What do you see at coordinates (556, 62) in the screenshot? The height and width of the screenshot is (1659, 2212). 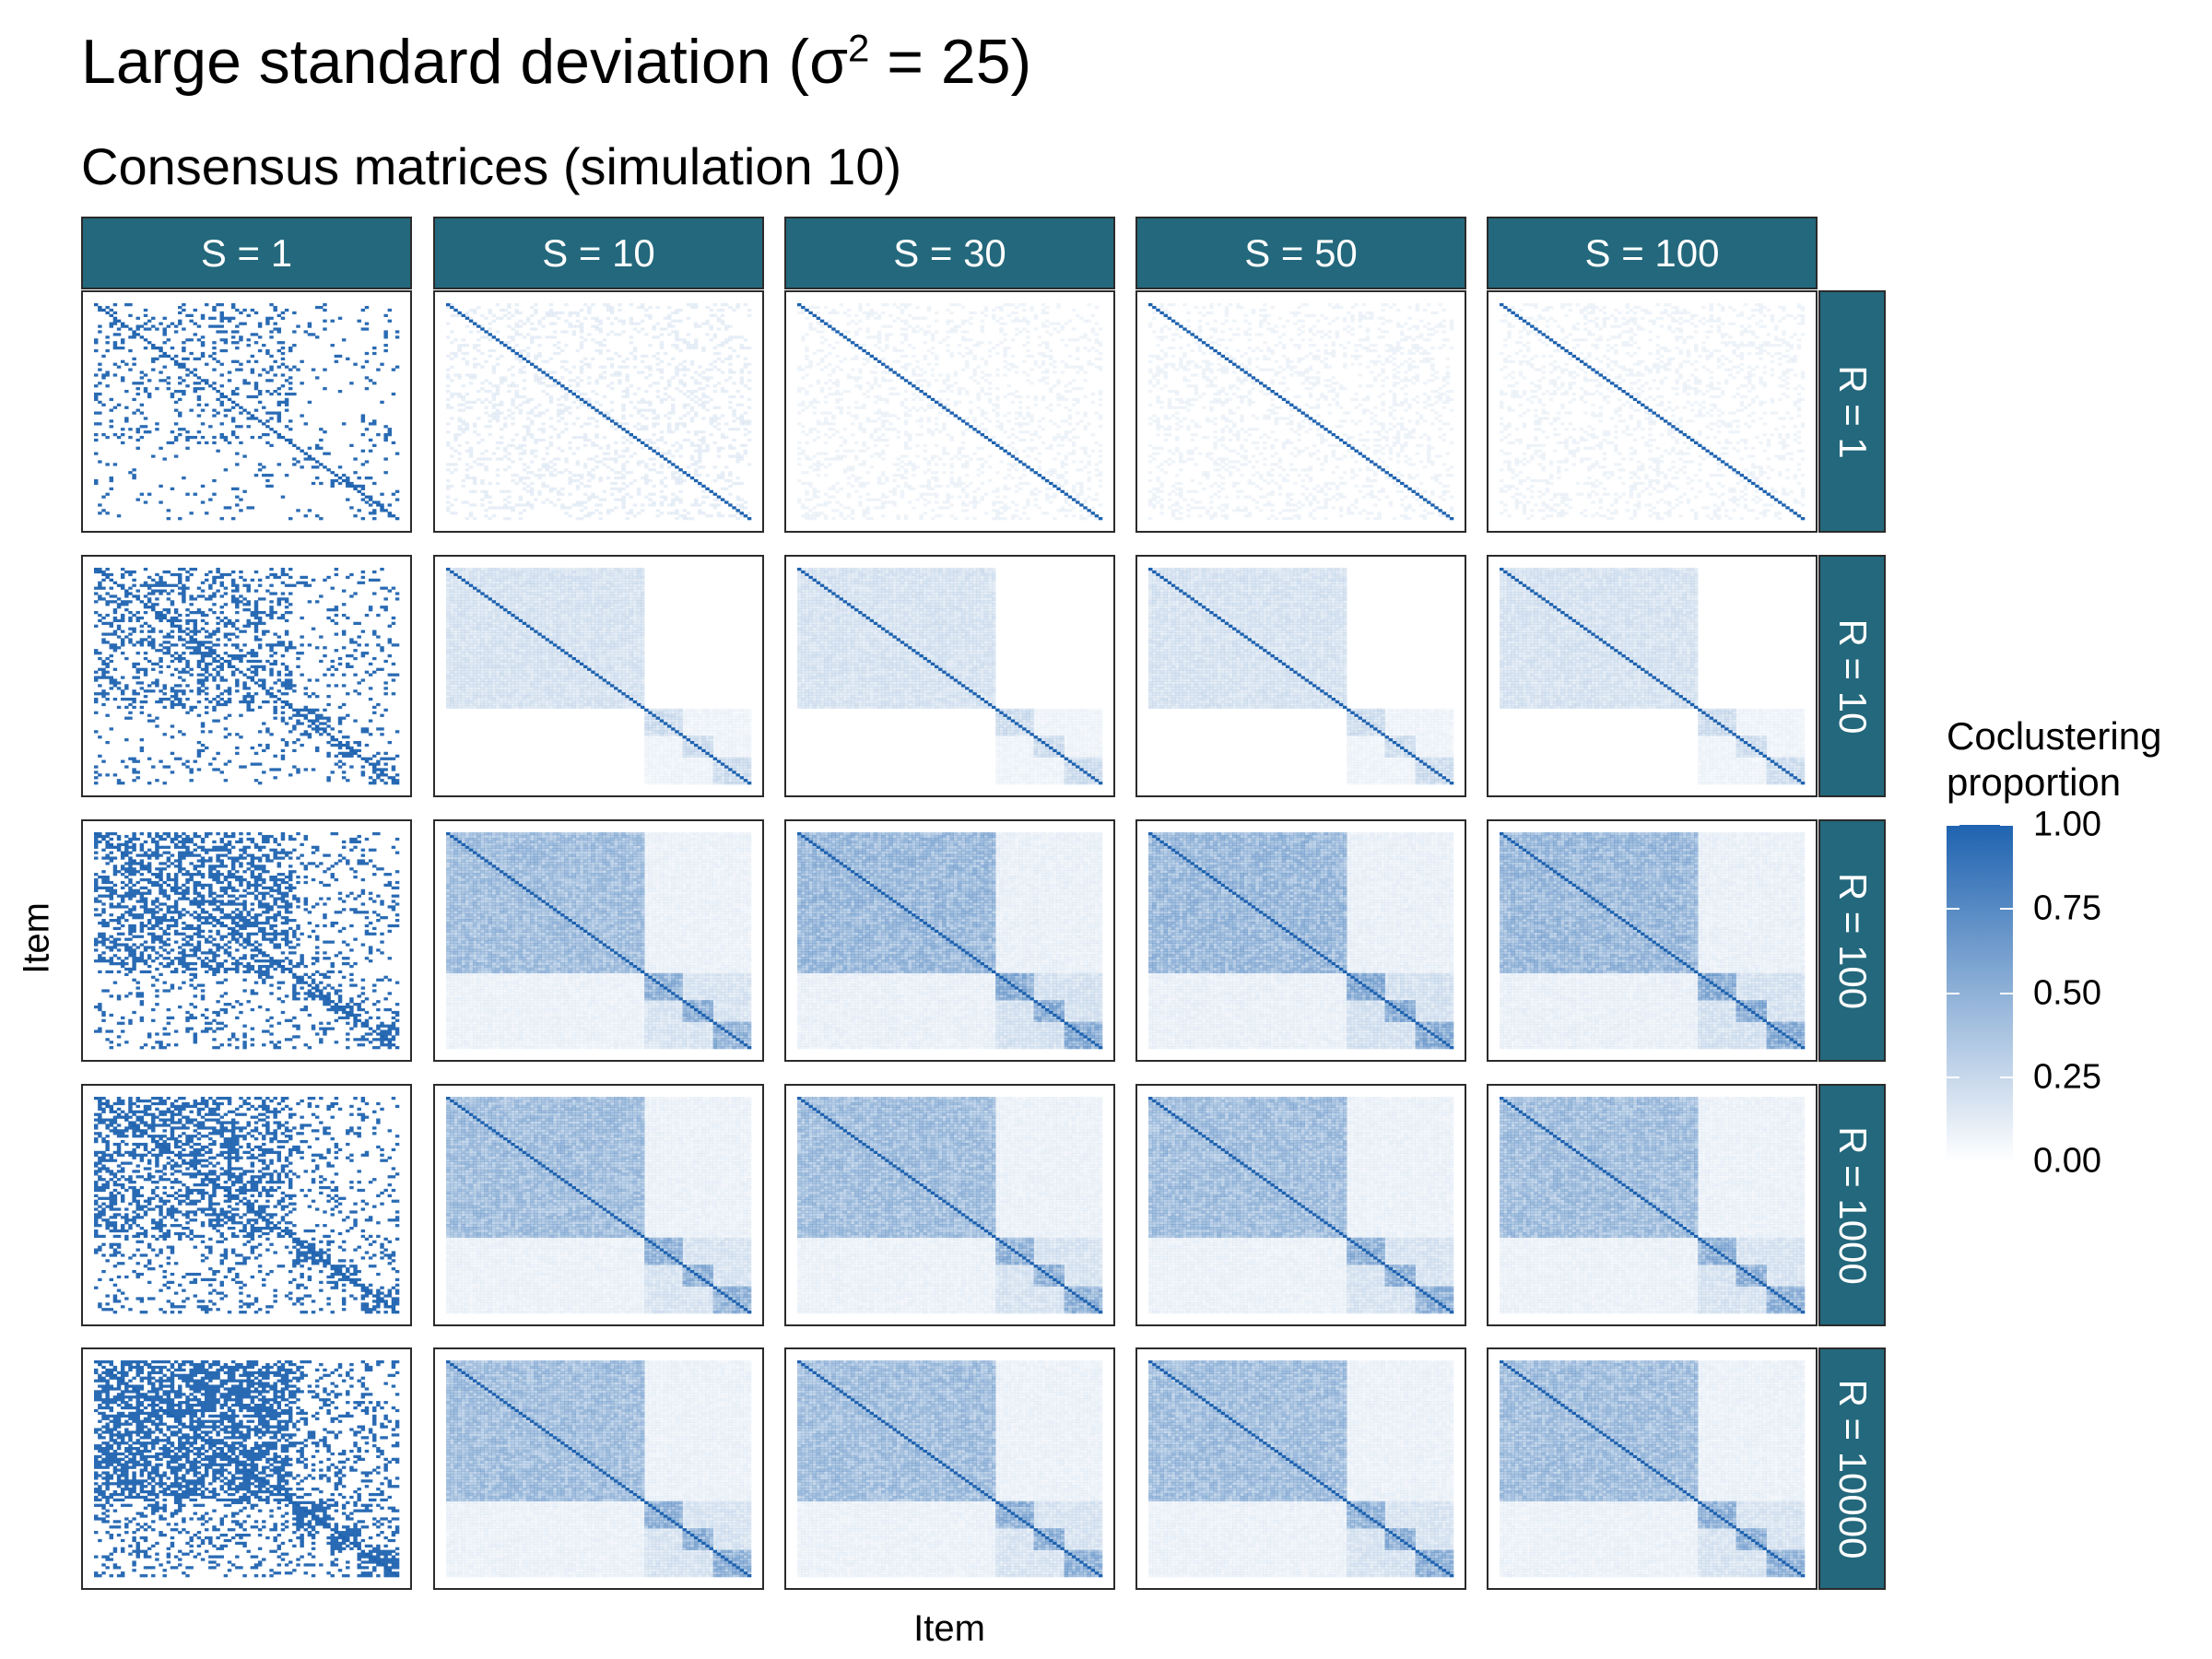 I see `chart-title: Large standard deviation (σ2 = 25)` at bounding box center [556, 62].